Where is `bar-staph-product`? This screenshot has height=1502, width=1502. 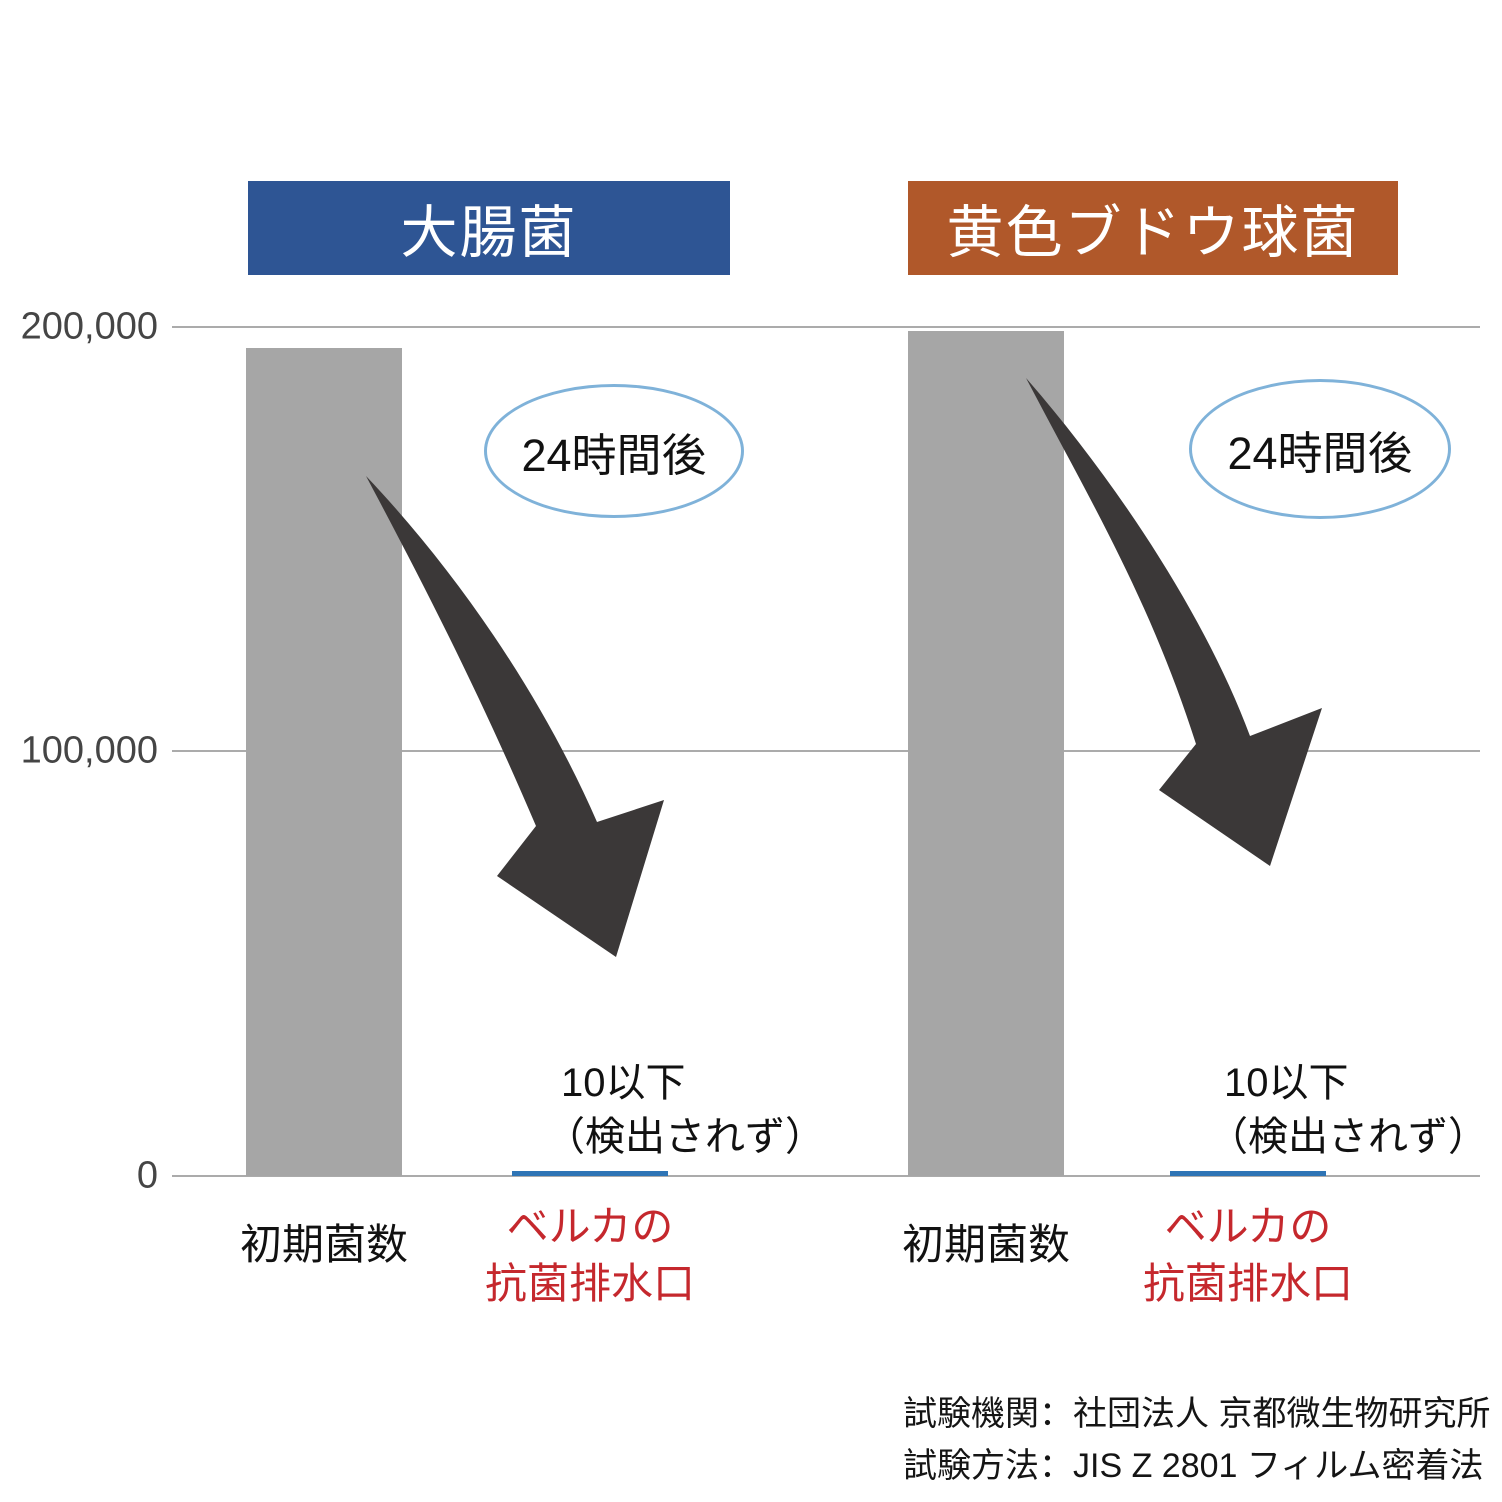
bar-staph-product is located at coordinates (1248, 1173).